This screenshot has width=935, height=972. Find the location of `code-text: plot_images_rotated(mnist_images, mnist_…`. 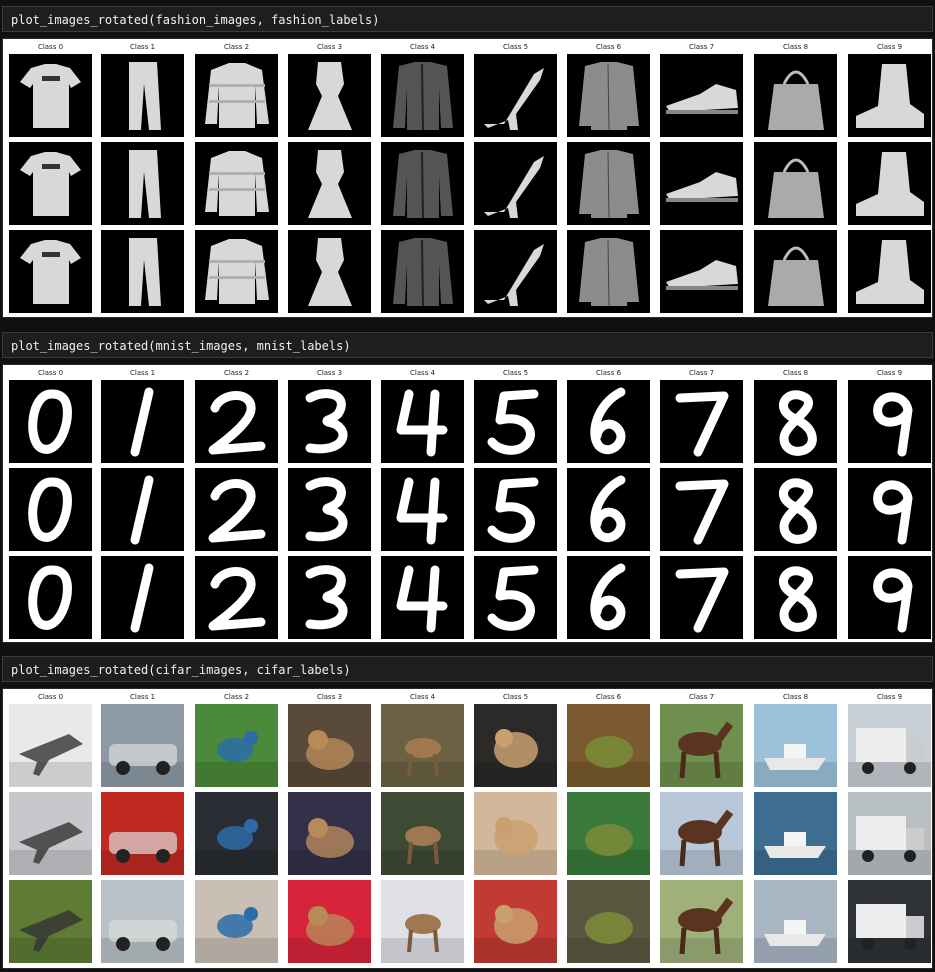

code-text: plot_images_rotated(mnist_images, mnist_… is located at coordinates (181, 346).